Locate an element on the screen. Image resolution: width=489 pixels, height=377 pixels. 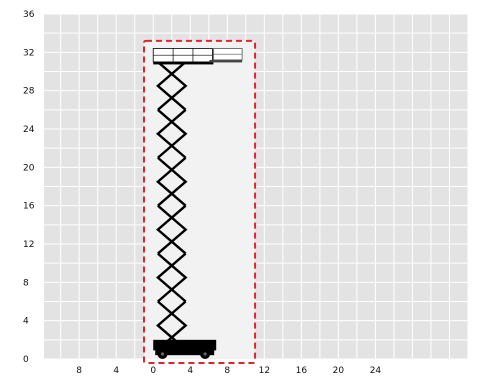
y-tick-label: 12 is located at coordinates (28, 245).